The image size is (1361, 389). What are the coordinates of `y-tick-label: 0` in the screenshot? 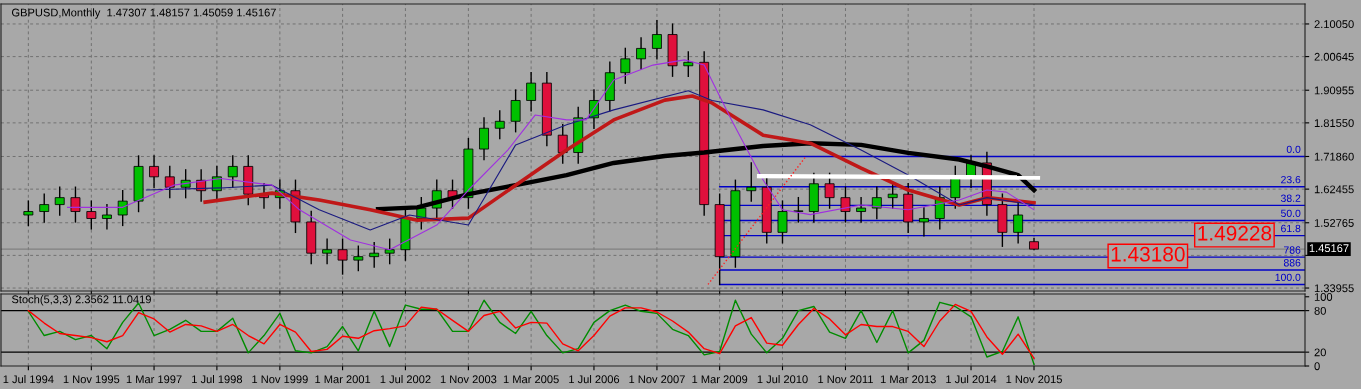 It's located at (1317, 366).